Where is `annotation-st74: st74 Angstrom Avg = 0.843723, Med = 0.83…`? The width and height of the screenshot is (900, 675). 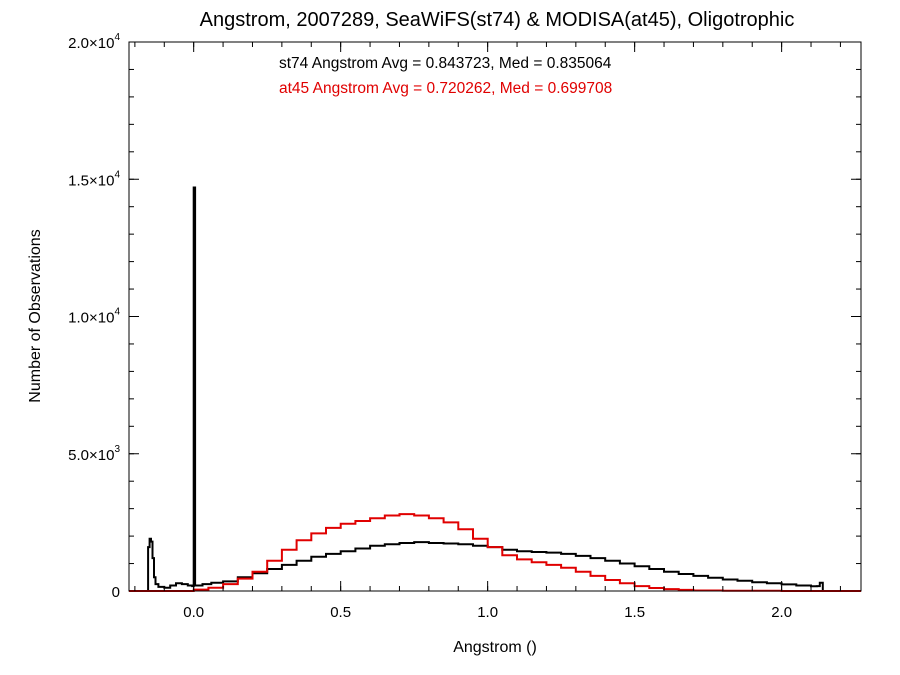 annotation-st74: st74 Angstrom Avg = 0.843723, Med = 0.83… is located at coordinates (445, 63).